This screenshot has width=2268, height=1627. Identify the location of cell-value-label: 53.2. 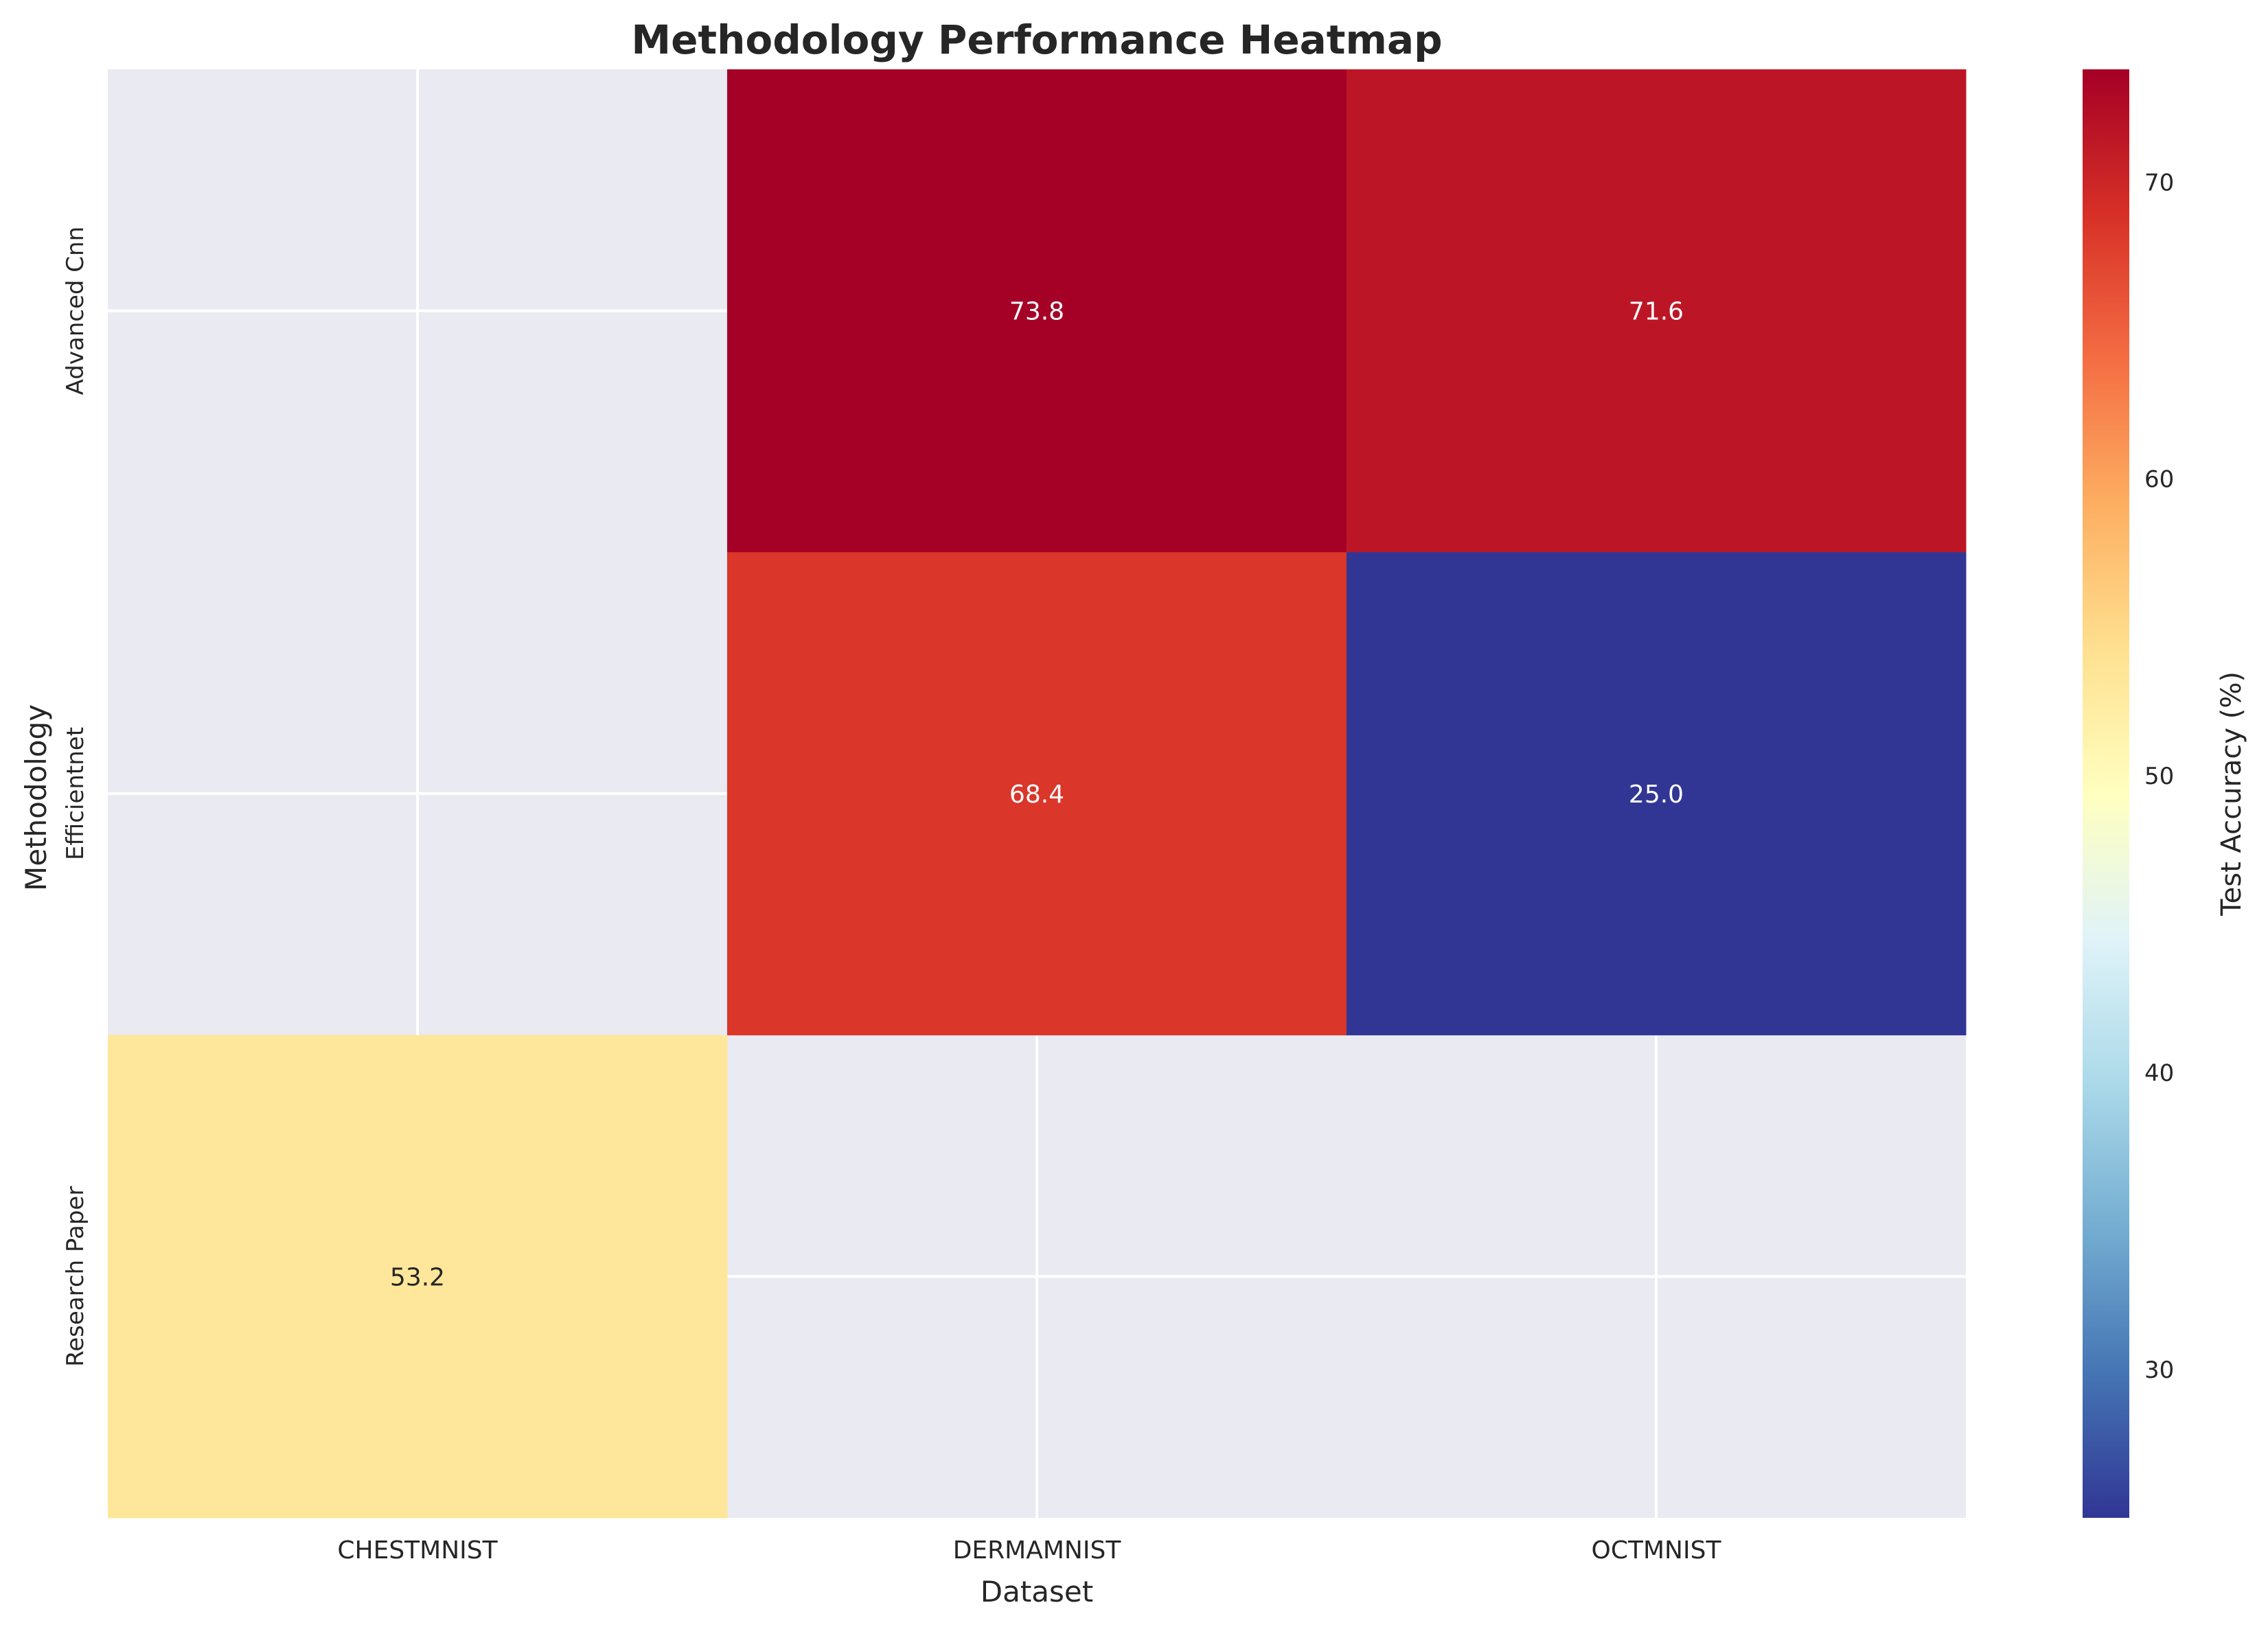
(417, 1277).